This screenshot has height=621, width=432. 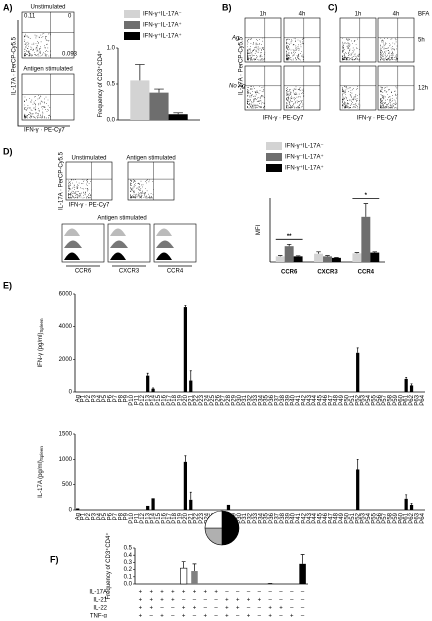 I want to click on label: P1, so click(x=84, y=516).